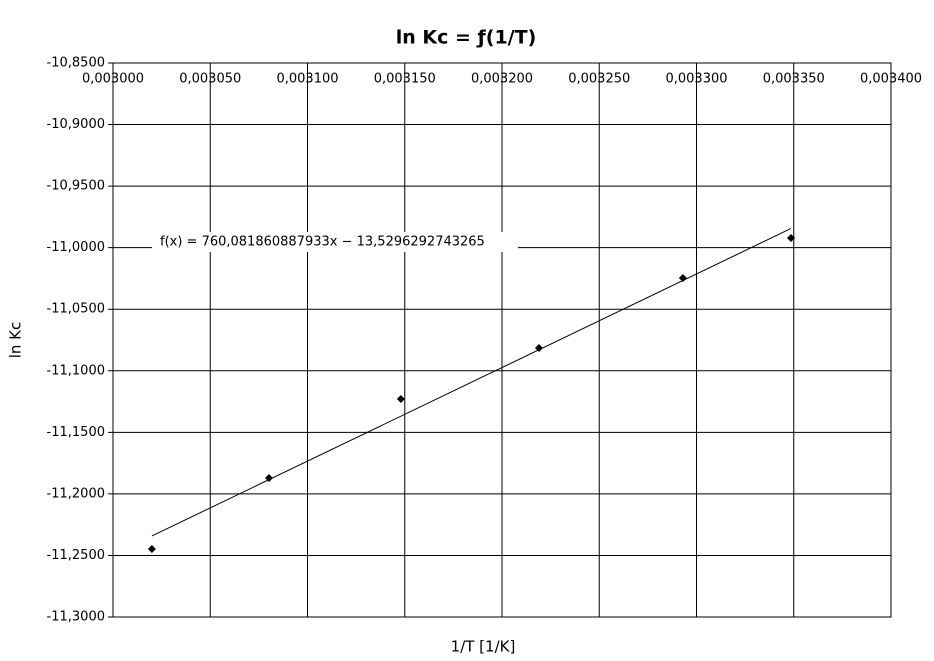 This screenshot has height=661, width=934. What do you see at coordinates (210, 79) in the screenshot?
I see `x-tick-label: 0,003050` at bounding box center [210, 79].